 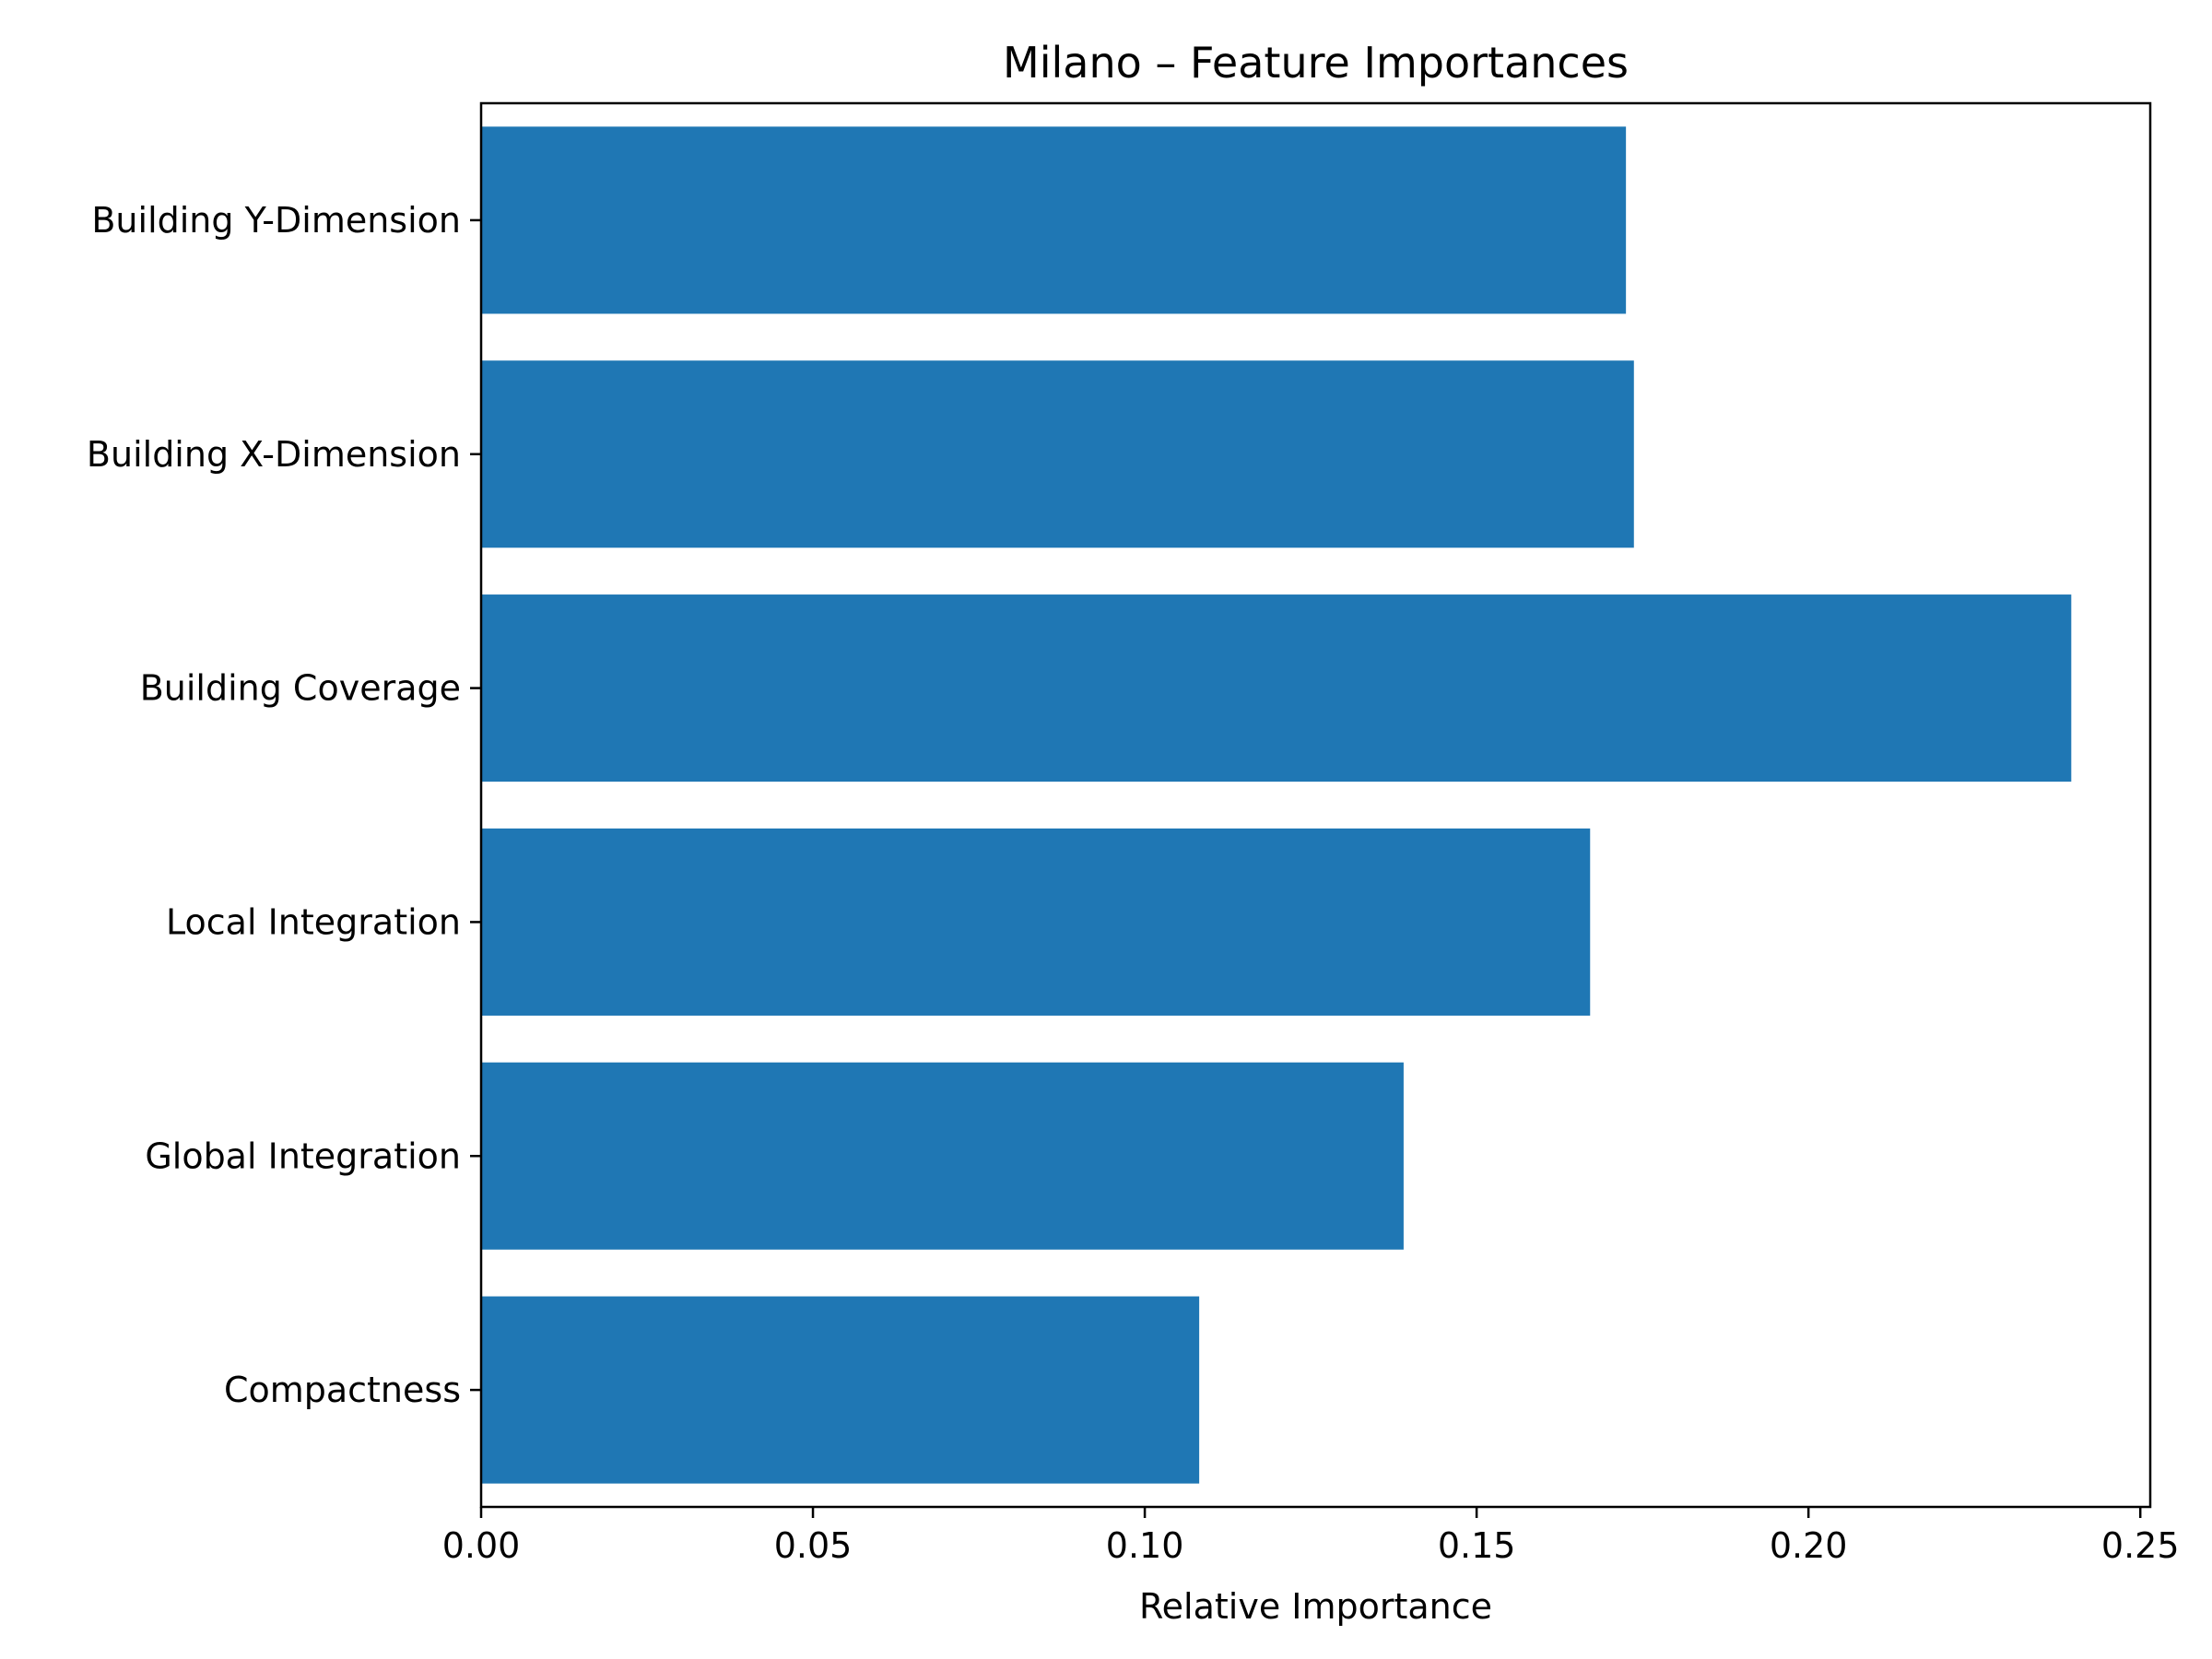 I want to click on x-axis-label: Relative Importance, so click(x=1315, y=1606).